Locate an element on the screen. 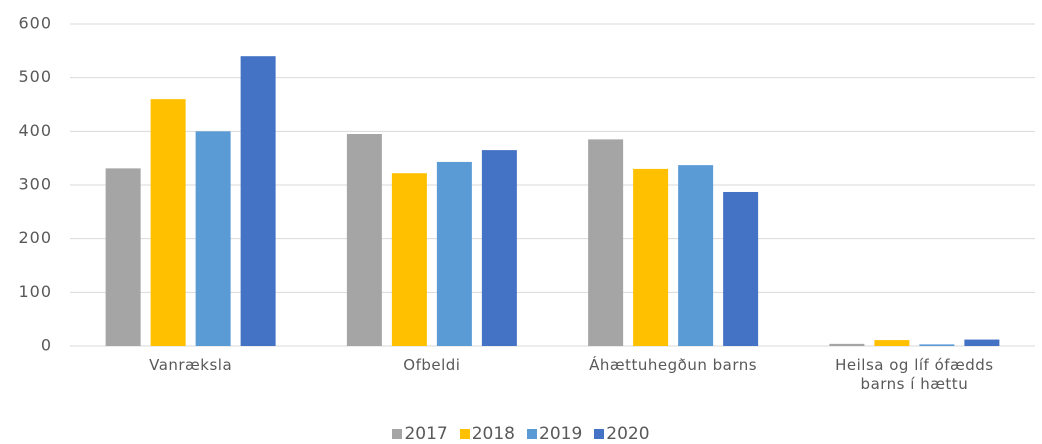  legend-item: 2018 is located at coordinates (487, 434).